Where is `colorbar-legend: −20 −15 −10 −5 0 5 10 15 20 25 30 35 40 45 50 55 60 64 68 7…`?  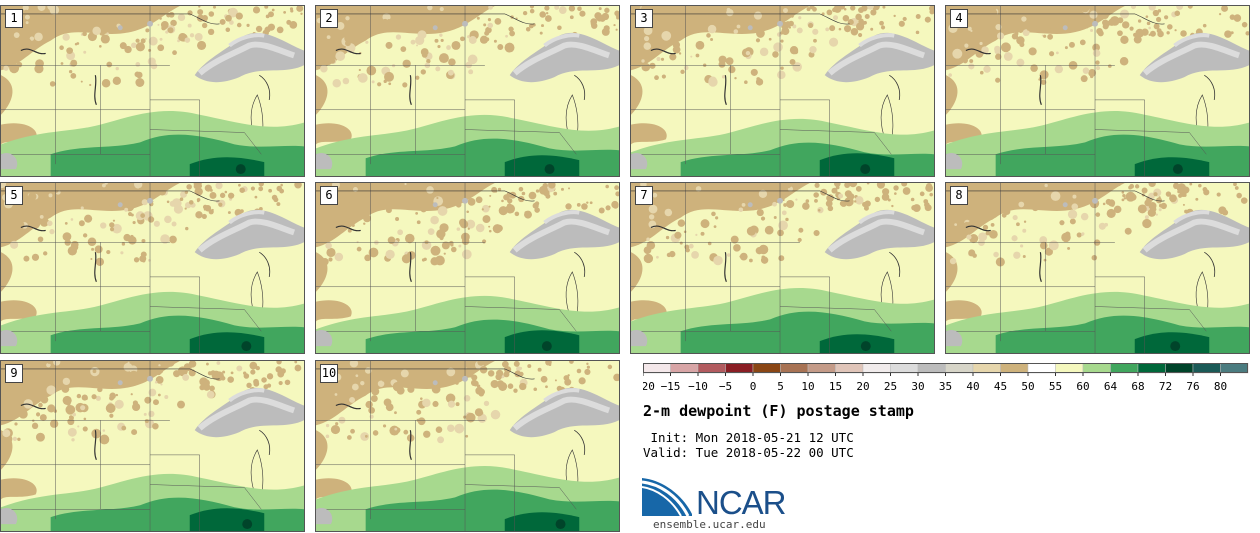
colorbar-legend: −20 −15 −10 −5 0 5 10 15 20 25 30 35 40 45 50 55 60 64 68 7… is located at coordinates (946, 378).